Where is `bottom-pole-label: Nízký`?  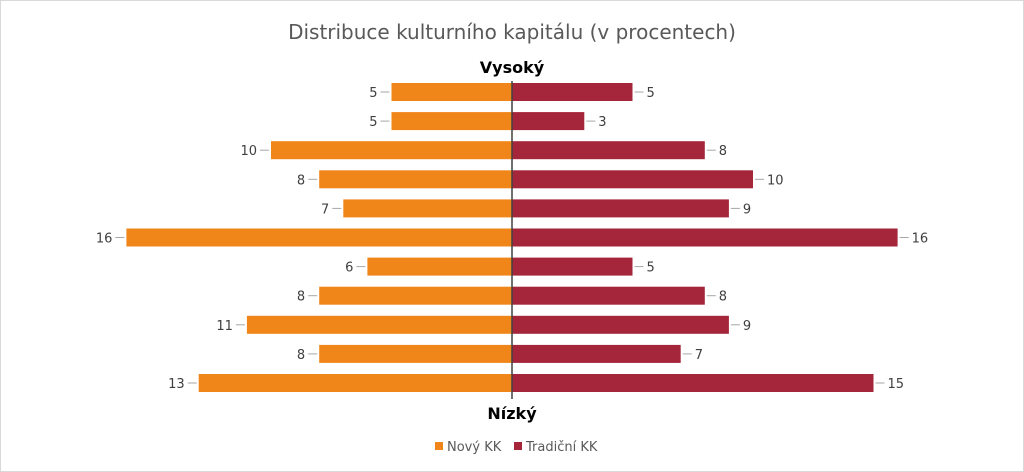 bottom-pole-label: Nízký is located at coordinates (512, 413).